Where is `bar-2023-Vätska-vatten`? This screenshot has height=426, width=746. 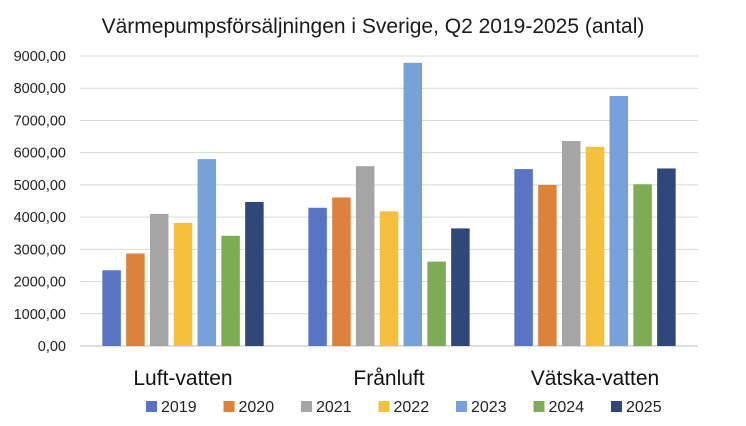
bar-2023-Vätska-vatten is located at coordinates (619, 220).